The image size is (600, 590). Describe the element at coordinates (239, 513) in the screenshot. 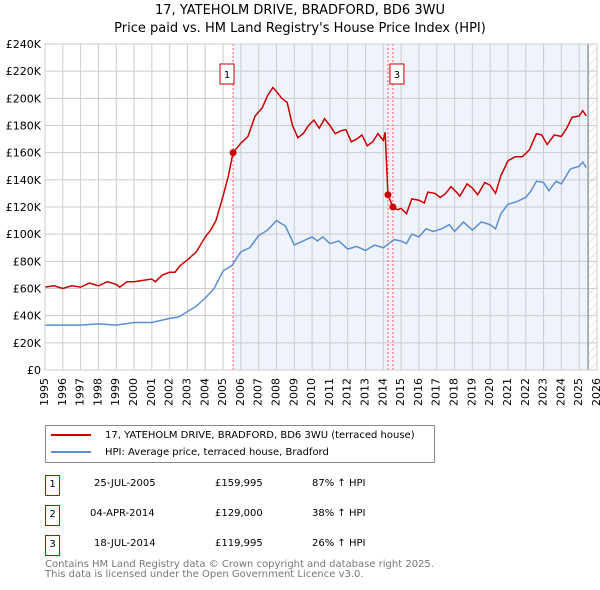

I see `sale-price: £129,000` at that location.